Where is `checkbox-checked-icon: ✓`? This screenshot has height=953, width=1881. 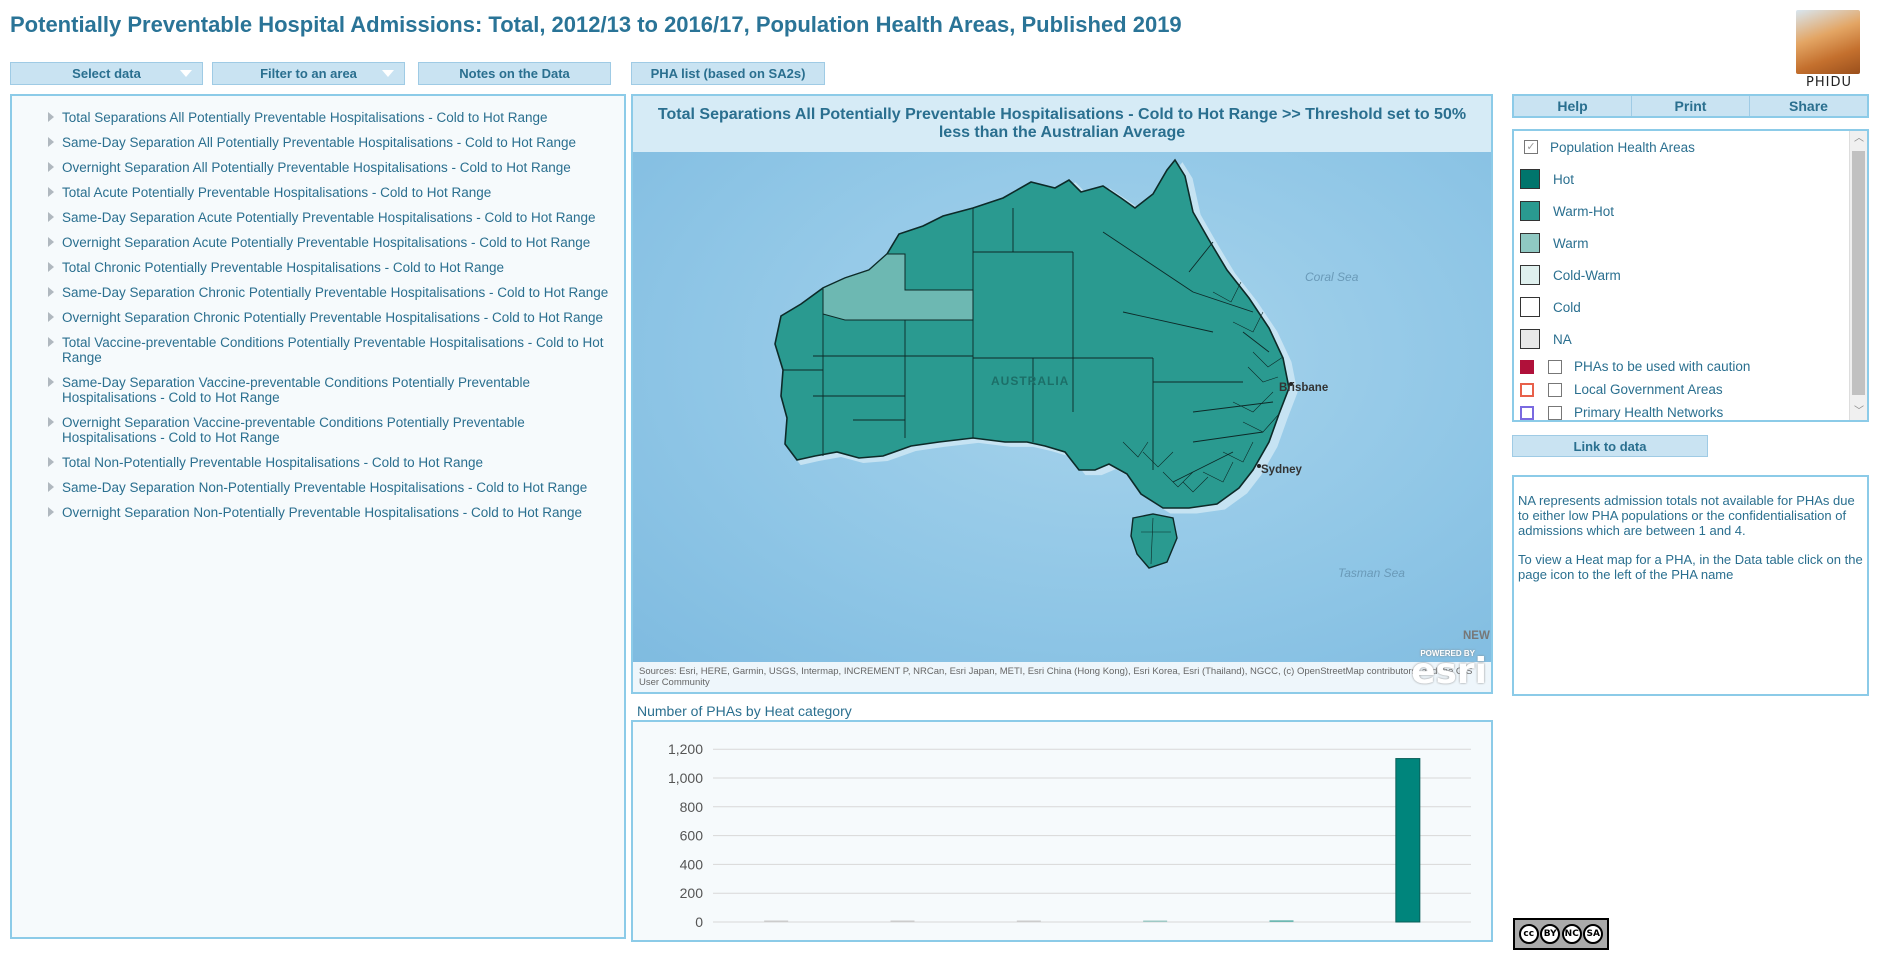
checkbox-checked-icon: ✓ is located at coordinates (1531, 147).